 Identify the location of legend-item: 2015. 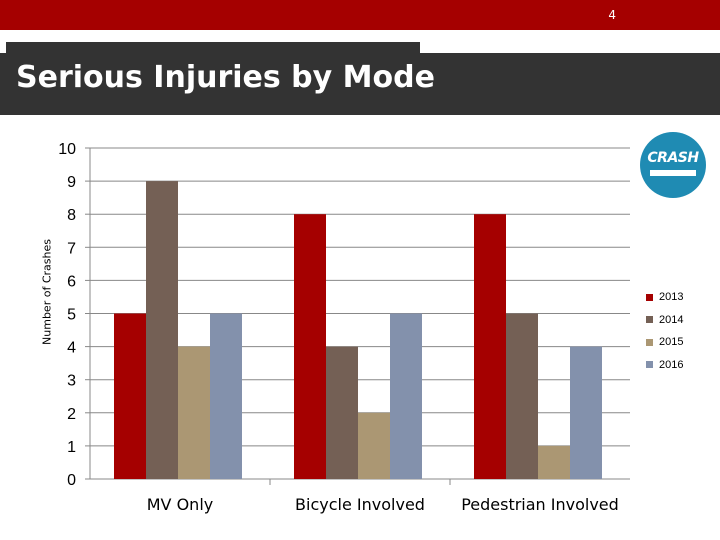
(664, 342).